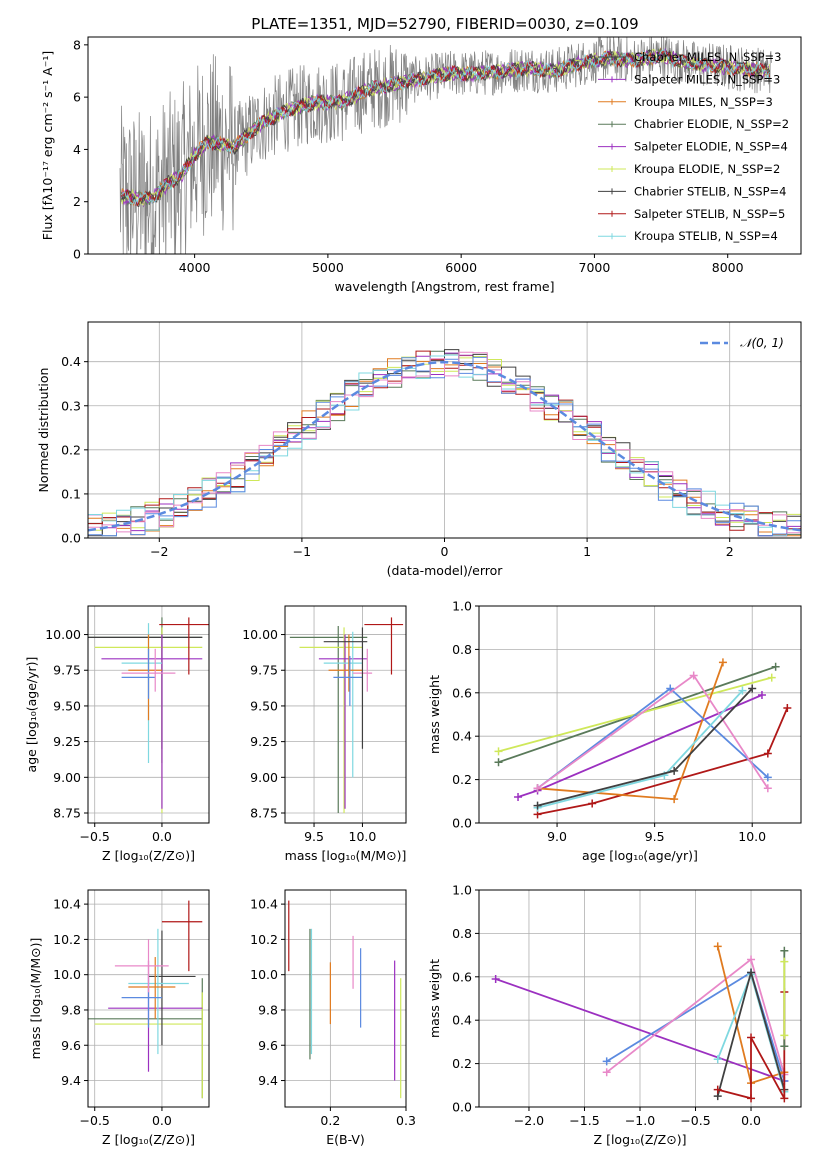 The image size is (819, 1170). I want to click on y-tick-label: 0.4, so click(71, 361).